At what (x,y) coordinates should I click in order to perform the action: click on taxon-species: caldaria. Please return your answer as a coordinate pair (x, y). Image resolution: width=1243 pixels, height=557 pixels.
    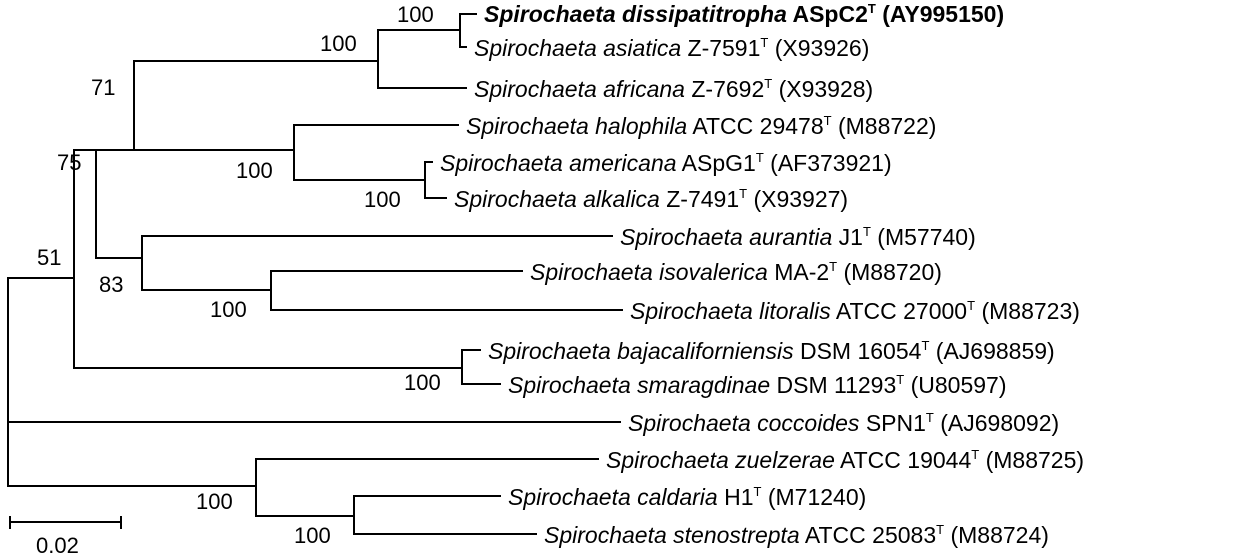
    Looking at the image, I should click on (677, 497).